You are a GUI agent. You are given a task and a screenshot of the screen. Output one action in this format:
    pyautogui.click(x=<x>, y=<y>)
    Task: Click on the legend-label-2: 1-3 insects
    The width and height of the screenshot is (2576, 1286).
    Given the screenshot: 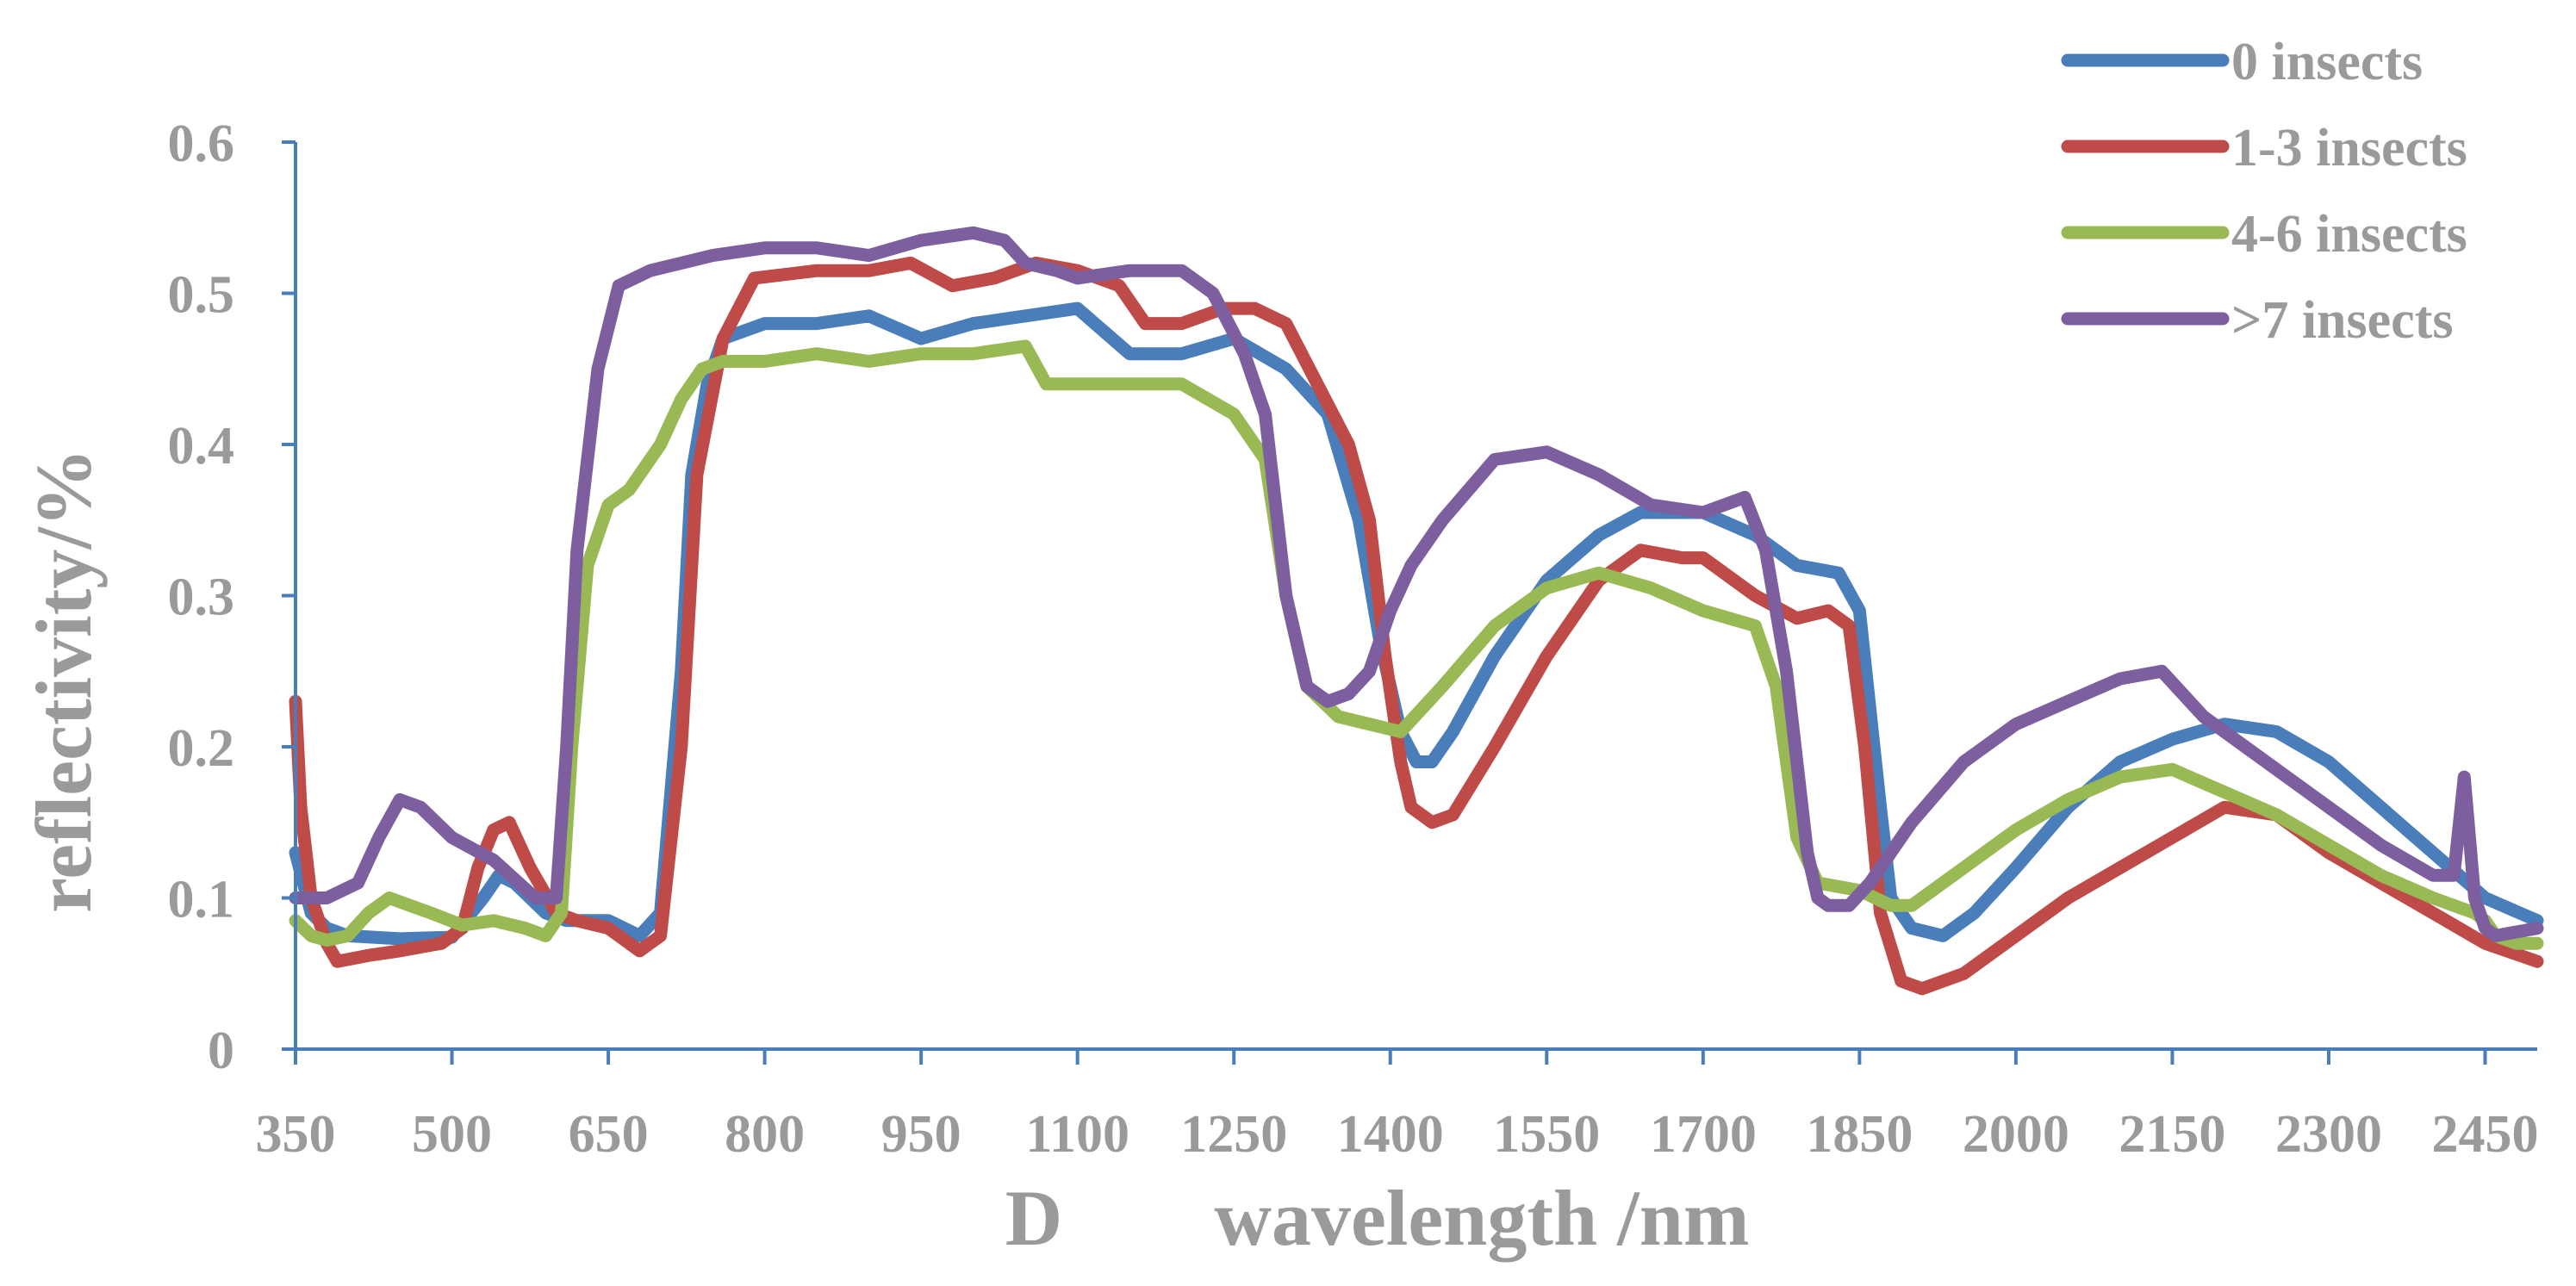 What is the action you would take?
    pyautogui.click(x=2349, y=148)
    